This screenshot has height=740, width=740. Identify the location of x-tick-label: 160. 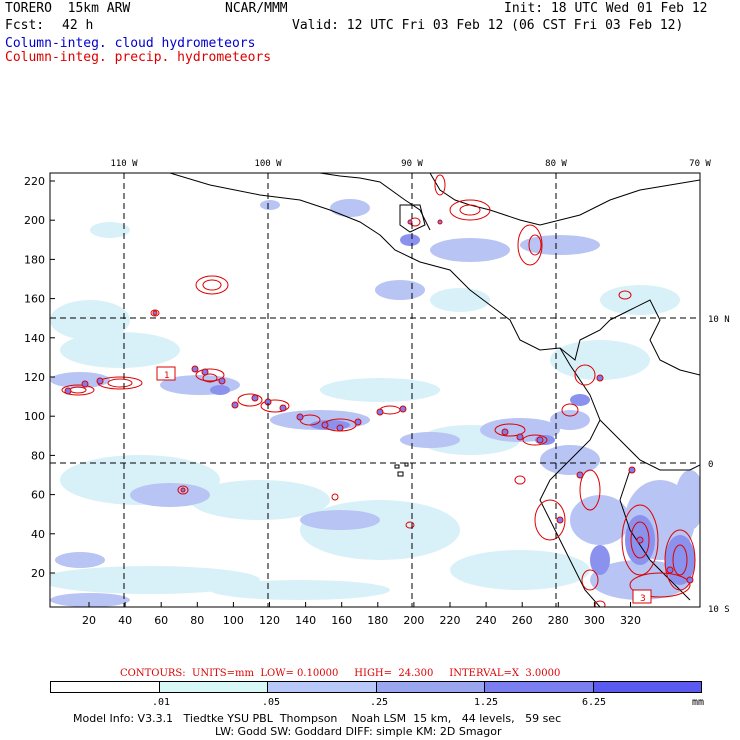
(341, 620).